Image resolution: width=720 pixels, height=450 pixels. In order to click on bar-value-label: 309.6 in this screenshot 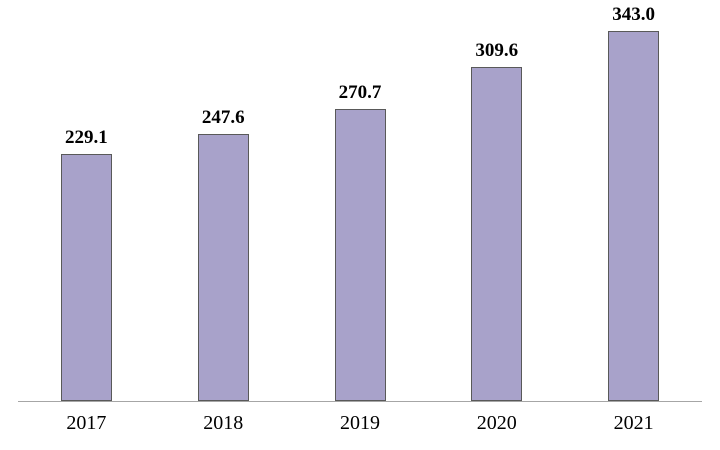, I will do `click(497, 50)`.